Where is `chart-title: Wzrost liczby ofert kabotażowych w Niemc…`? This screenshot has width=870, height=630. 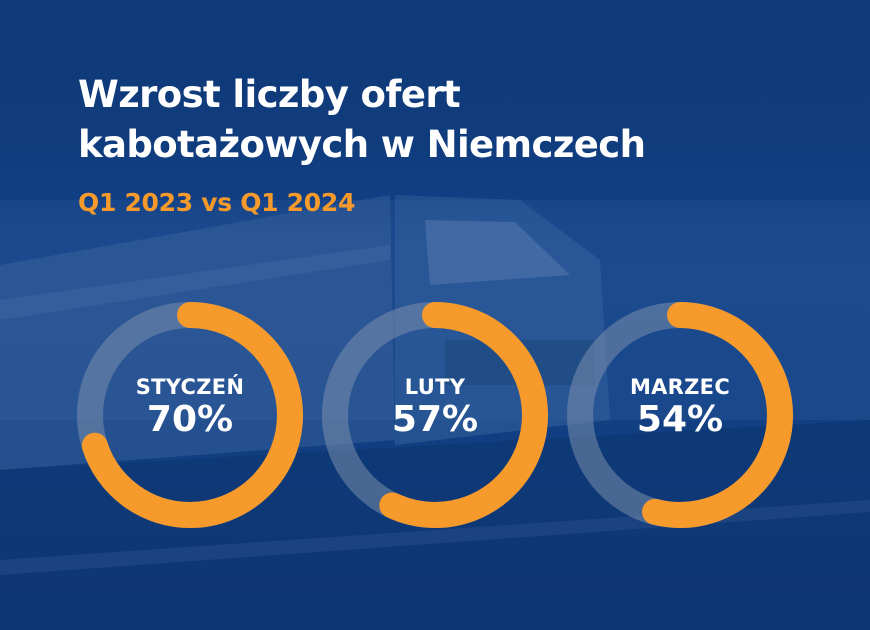
chart-title: Wzrost liczby ofert kabotażowych w Niemc… is located at coordinates (362, 120).